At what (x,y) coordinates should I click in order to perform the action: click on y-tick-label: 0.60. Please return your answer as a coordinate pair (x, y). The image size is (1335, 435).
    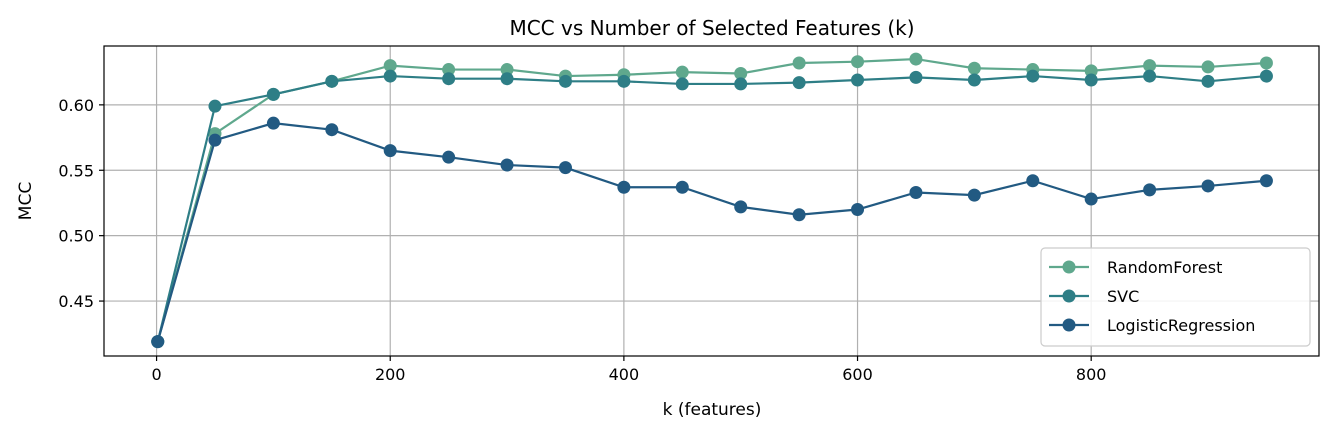
    Looking at the image, I should click on (76, 105).